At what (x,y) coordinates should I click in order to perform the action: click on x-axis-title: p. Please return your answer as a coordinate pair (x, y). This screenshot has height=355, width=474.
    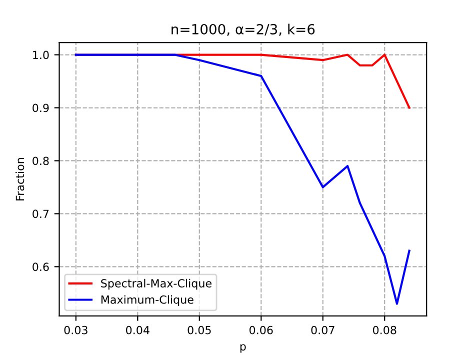
    Looking at the image, I should click on (243, 348).